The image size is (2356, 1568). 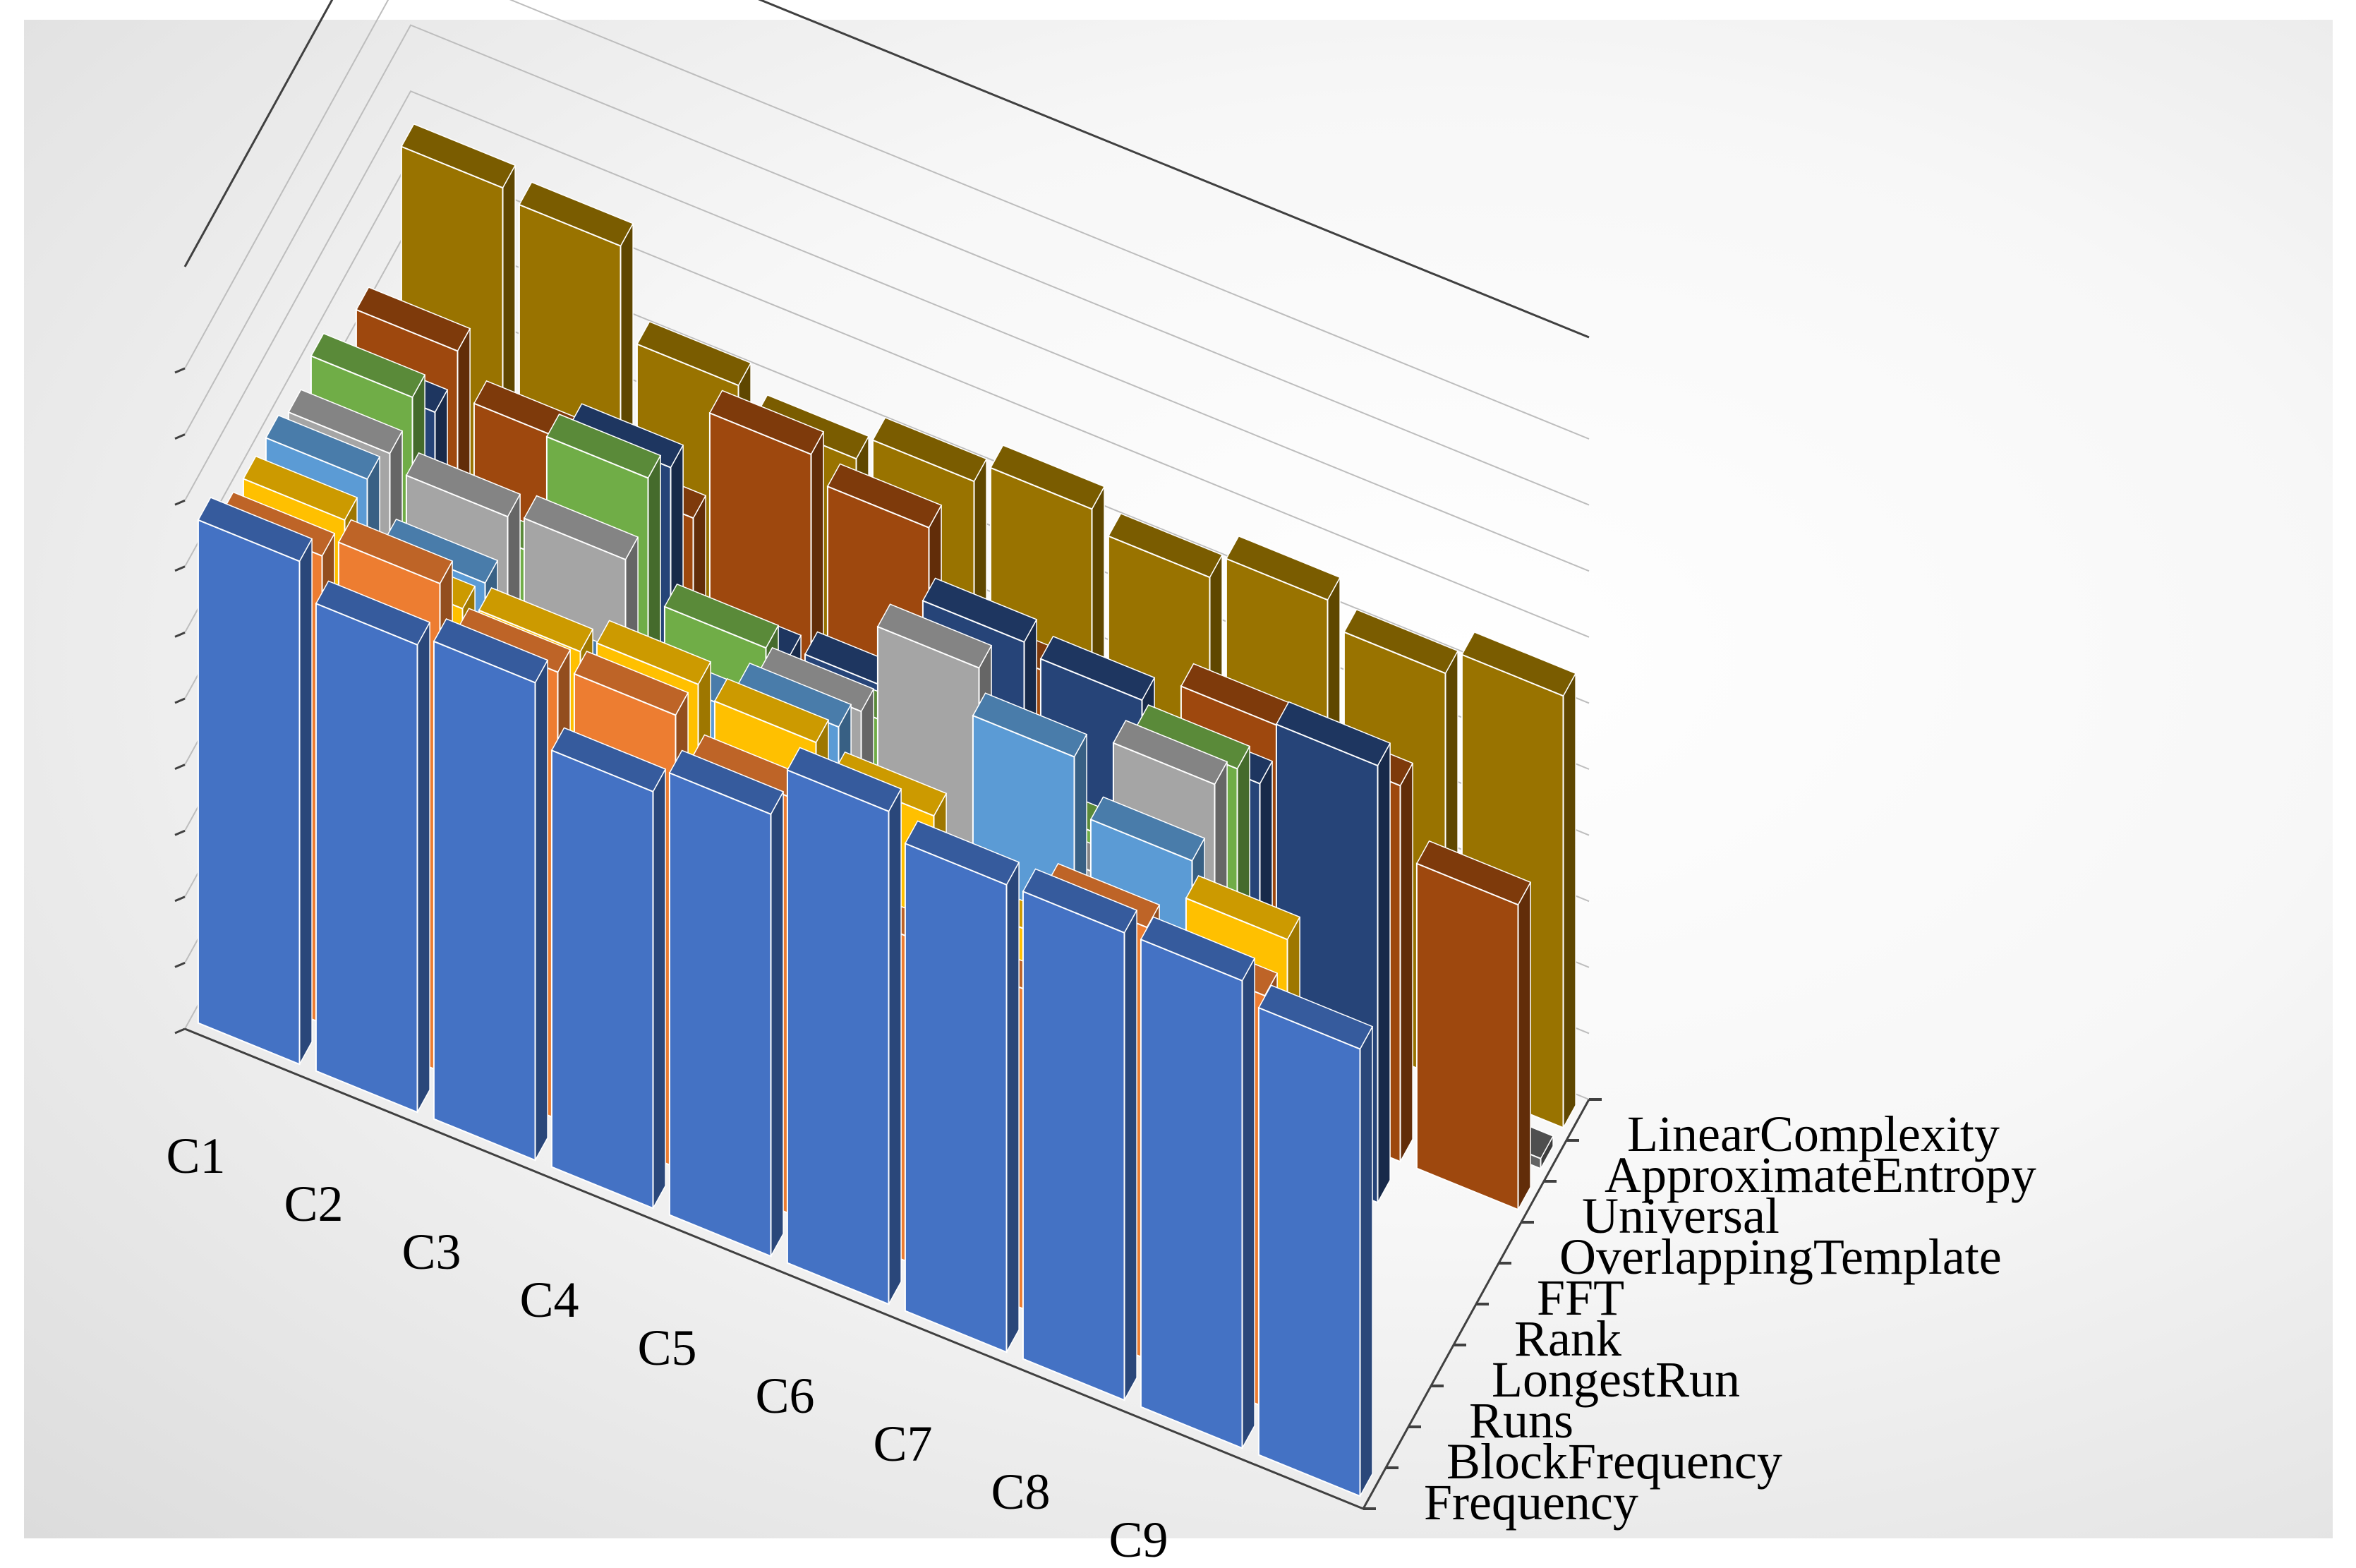 I want to click on category-label: C2, so click(x=313, y=1204).